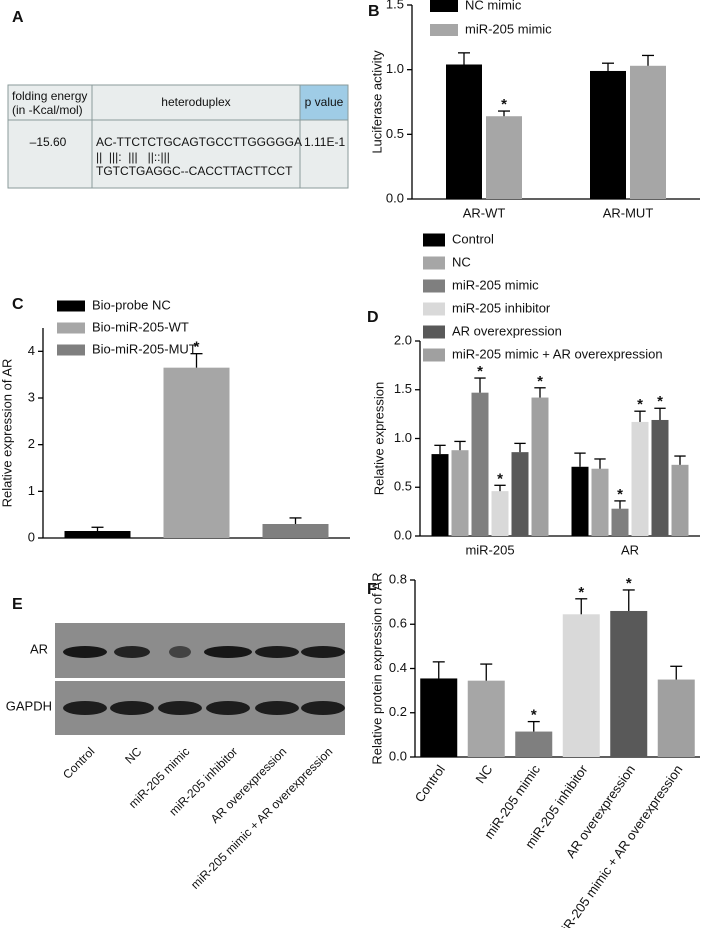 The width and height of the screenshot is (709, 928). I want to click on x-tick-label: Control, so click(430, 783).